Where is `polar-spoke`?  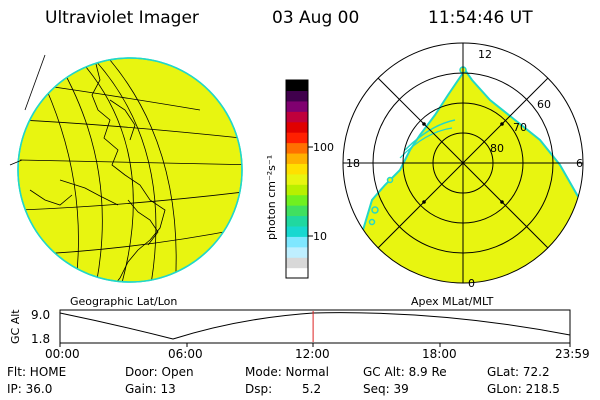
polar-spoke is located at coordinates (463, 163).